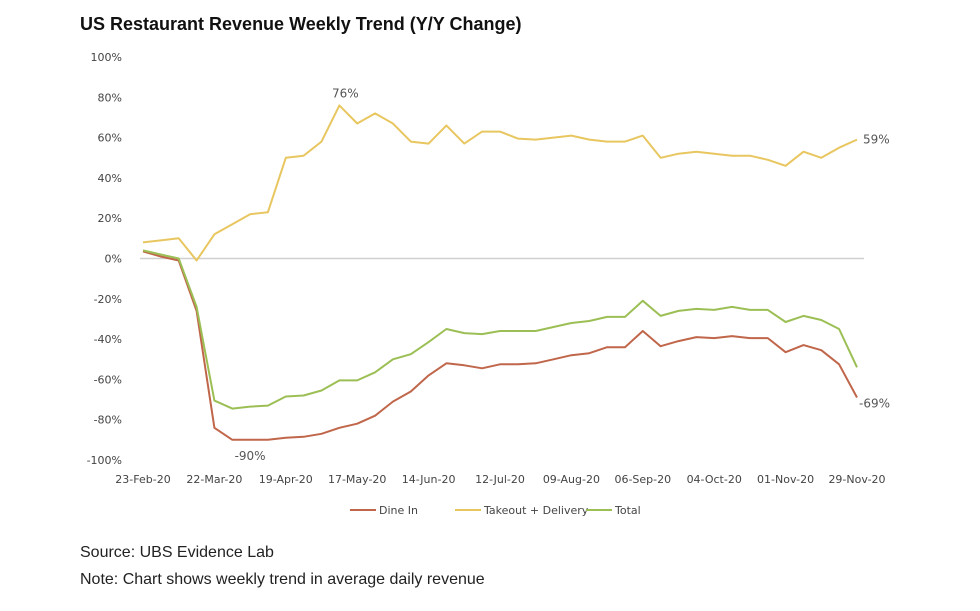 Image resolution: width=980 pixels, height=611 pixels. What do you see at coordinates (286, 479) in the screenshot?
I see `x-tick-label: 19-Apr-20` at bounding box center [286, 479].